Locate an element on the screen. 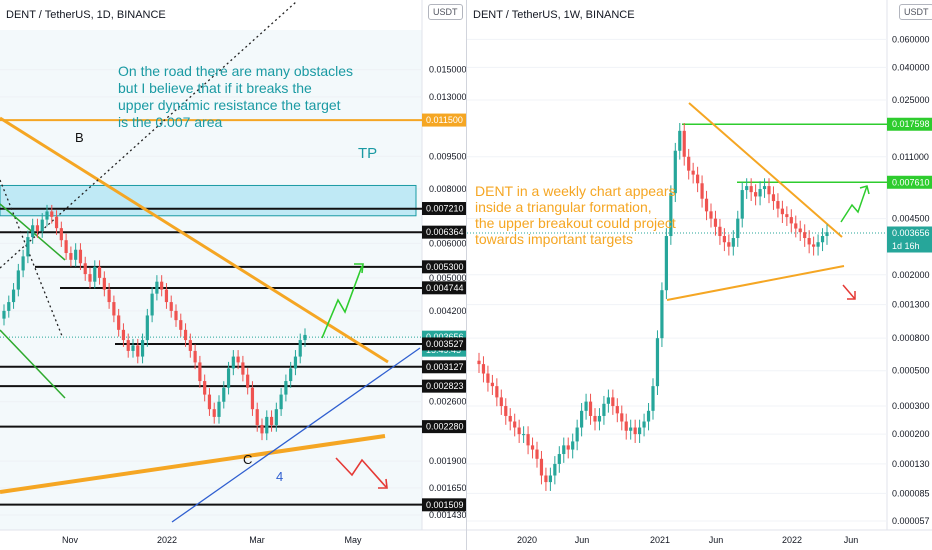  y-tick-label: 0.013000 is located at coordinates (447, 97).